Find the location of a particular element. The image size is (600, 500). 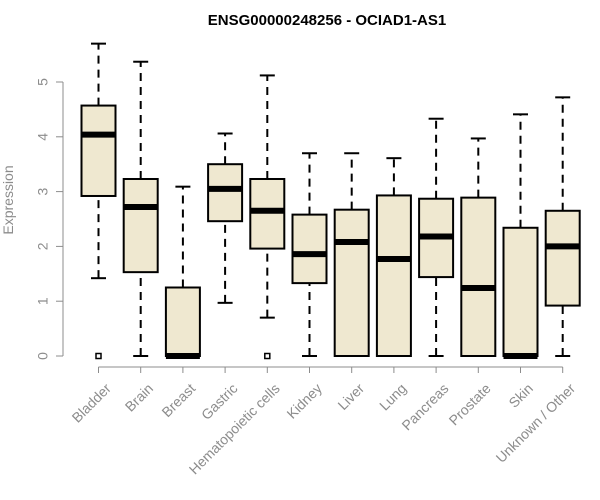

box-skin is located at coordinates (520, 236).